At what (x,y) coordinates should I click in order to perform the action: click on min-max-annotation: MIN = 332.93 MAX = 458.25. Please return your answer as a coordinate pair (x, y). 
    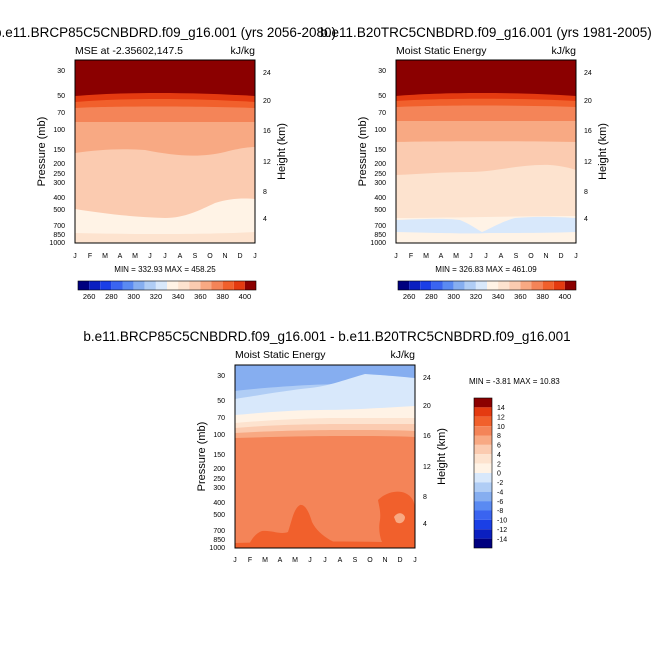
    Looking at the image, I should click on (165, 269).